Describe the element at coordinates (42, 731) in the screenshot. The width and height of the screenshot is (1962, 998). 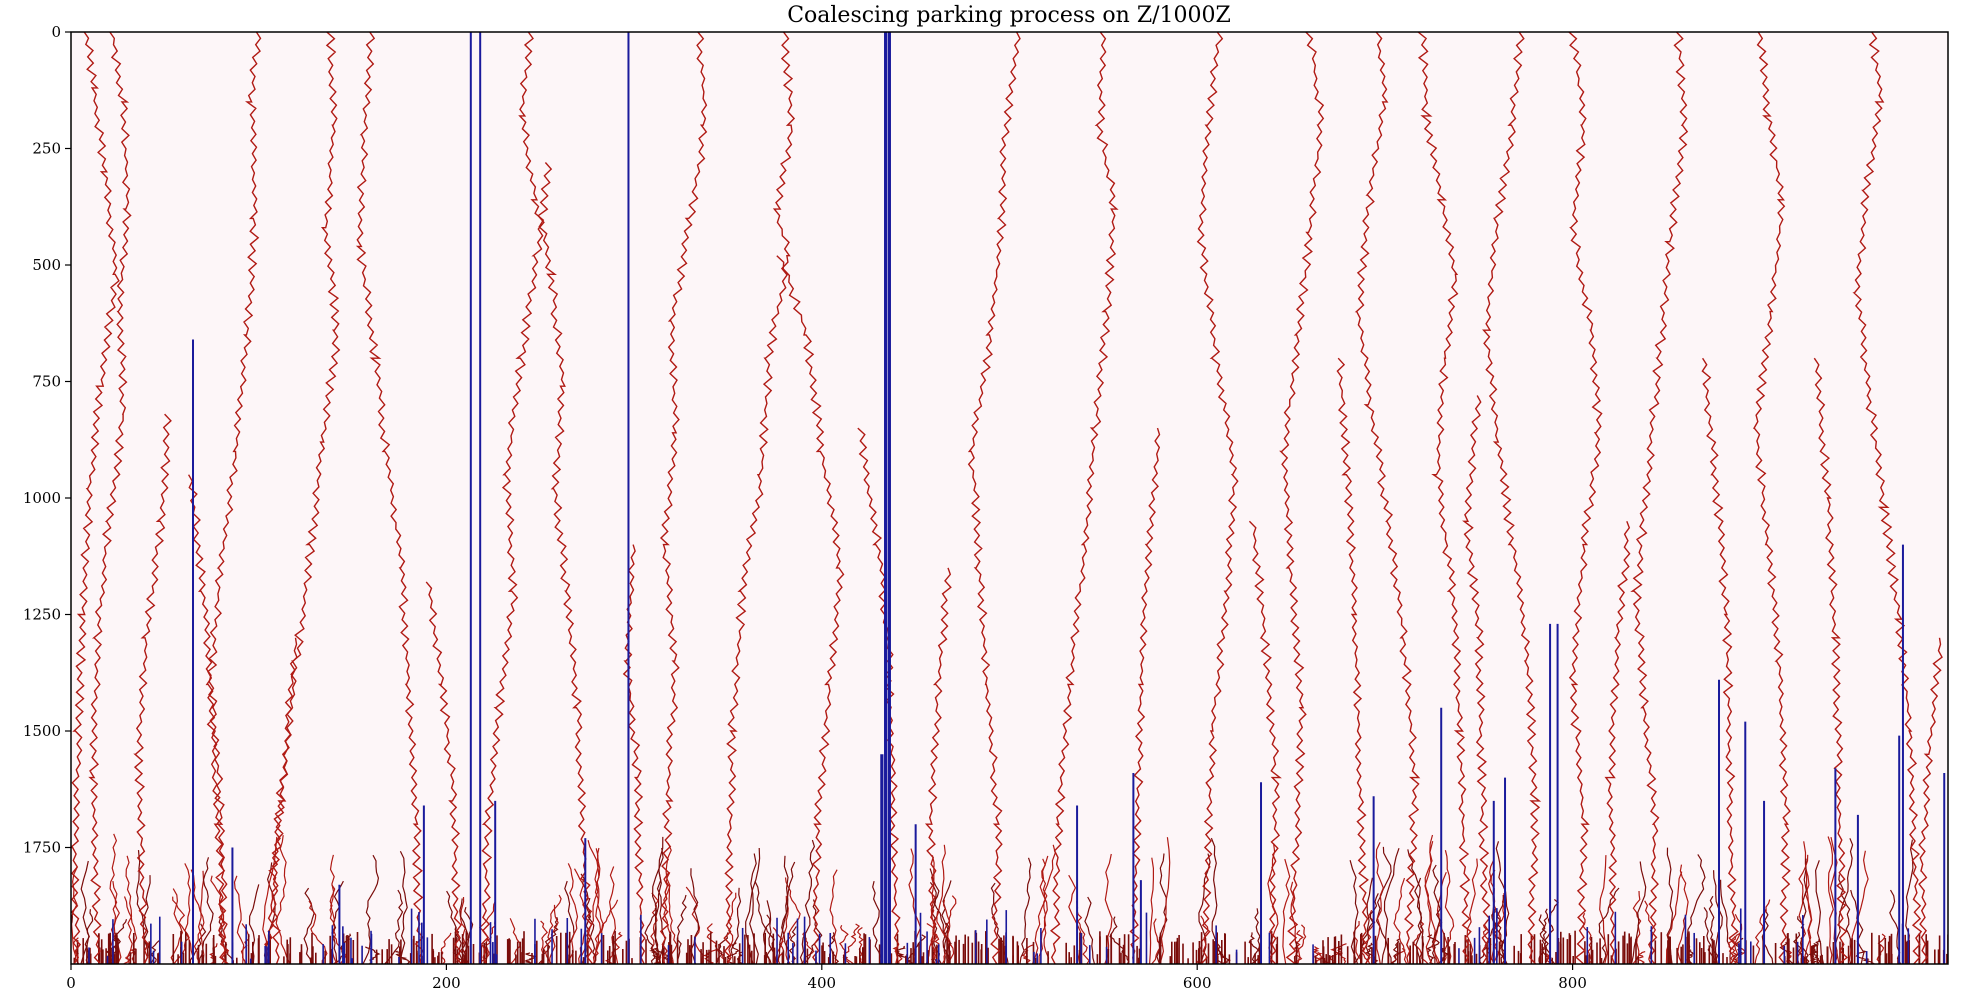
I see `y-tick-label: 1500` at that location.